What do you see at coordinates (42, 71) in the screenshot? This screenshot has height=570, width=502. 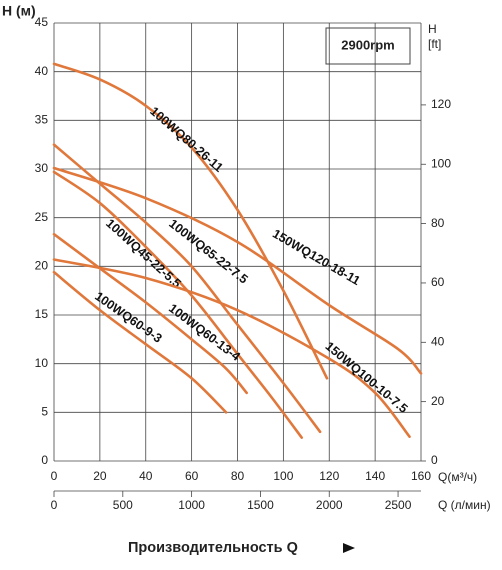 I see `y-tick-label: 40` at bounding box center [42, 71].